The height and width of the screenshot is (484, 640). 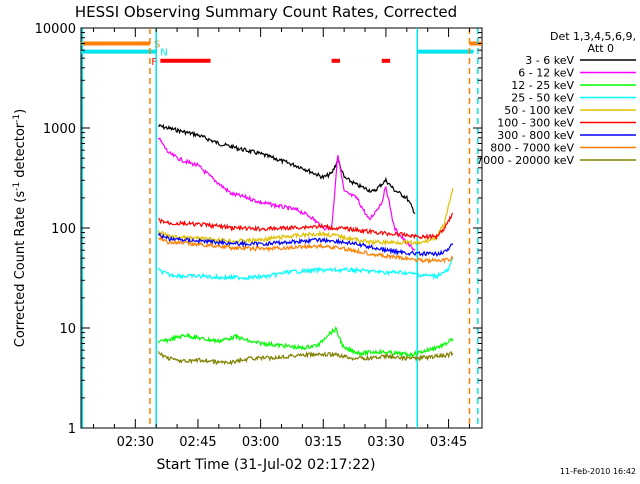 What do you see at coordinates (135, 442) in the screenshot?
I see `x-tick-label: 02:30` at bounding box center [135, 442].